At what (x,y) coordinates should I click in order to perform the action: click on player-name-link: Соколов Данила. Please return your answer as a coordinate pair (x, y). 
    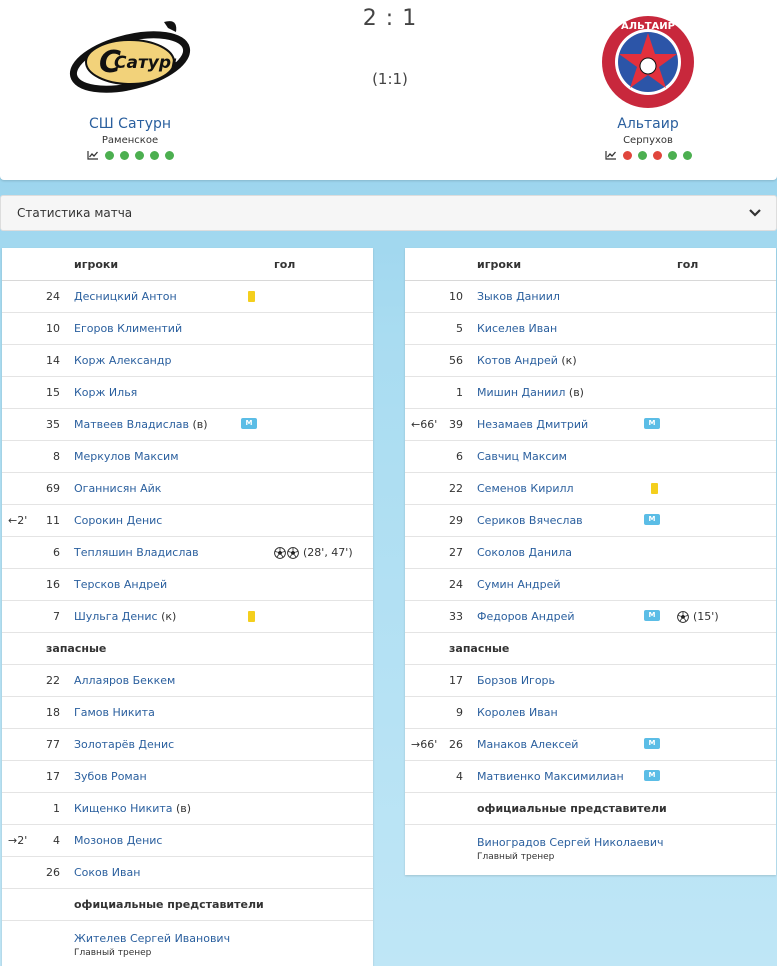
    Looking at the image, I should click on (524, 552).